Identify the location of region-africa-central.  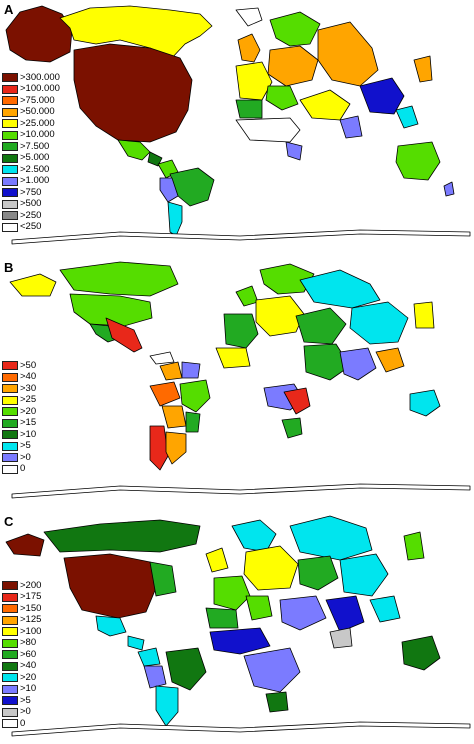
(272, 670).